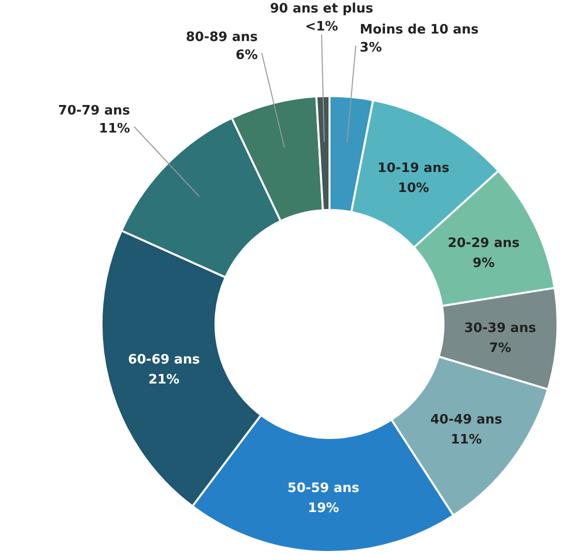 The width and height of the screenshot is (571, 555). Describe the element at coordinates (94, 111) in the screenshot. I see `slice-label: 70-79 ans` at that location.